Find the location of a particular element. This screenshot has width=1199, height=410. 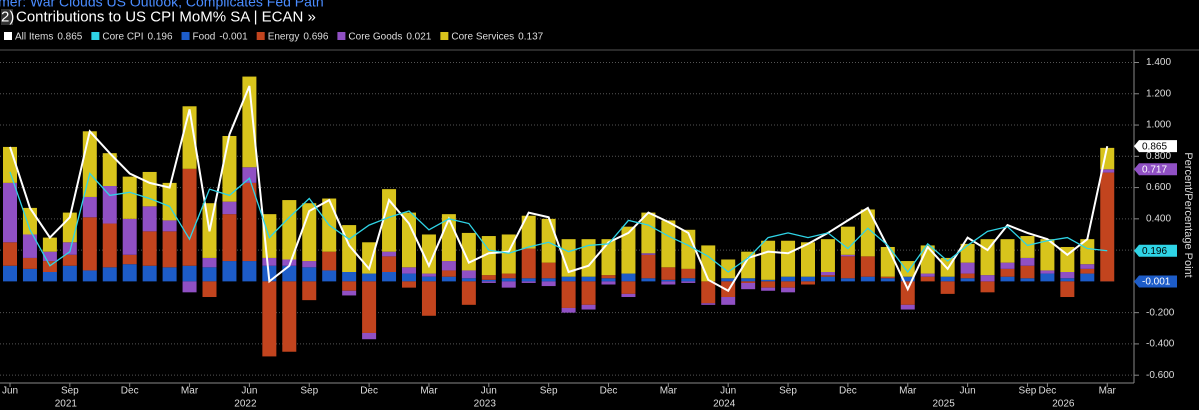

year-label: 2025 is located at coordinates (944, 404).